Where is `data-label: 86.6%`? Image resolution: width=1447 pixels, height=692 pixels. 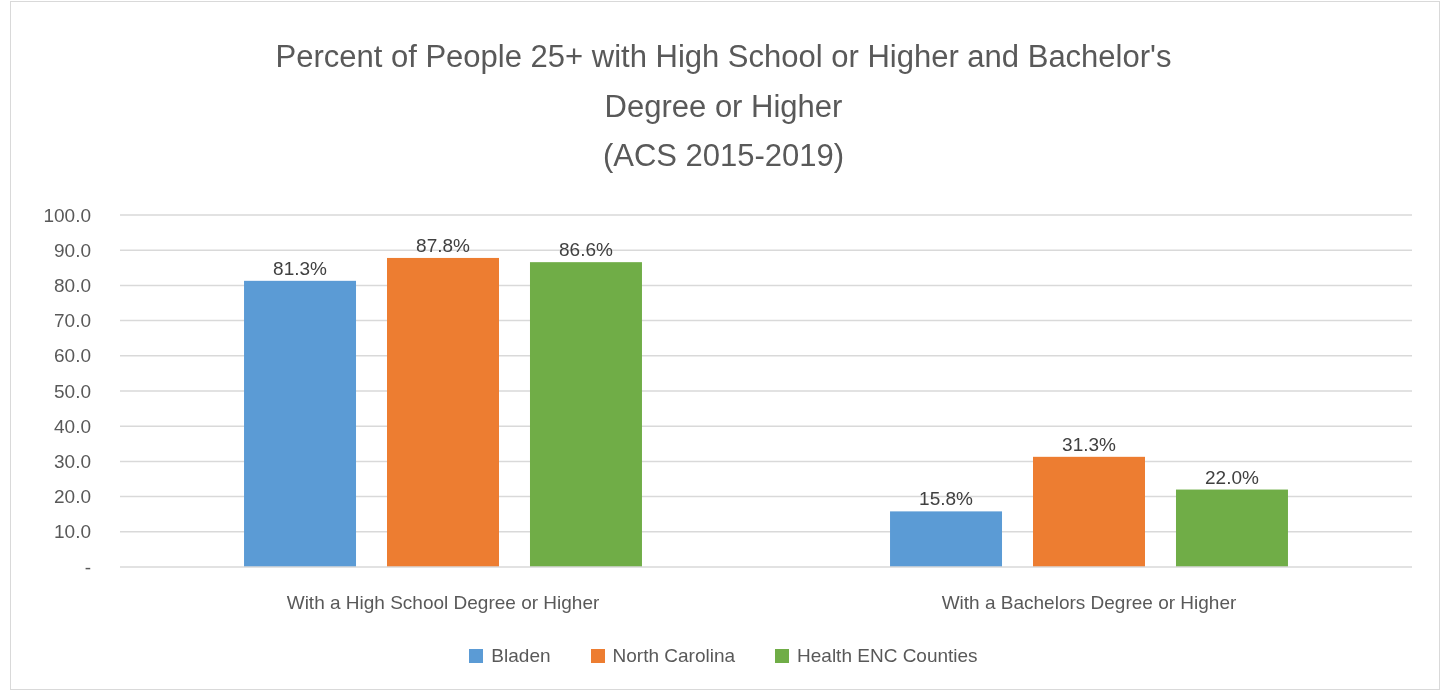 data-label: 86.6% is located at coordinates (586, 250).